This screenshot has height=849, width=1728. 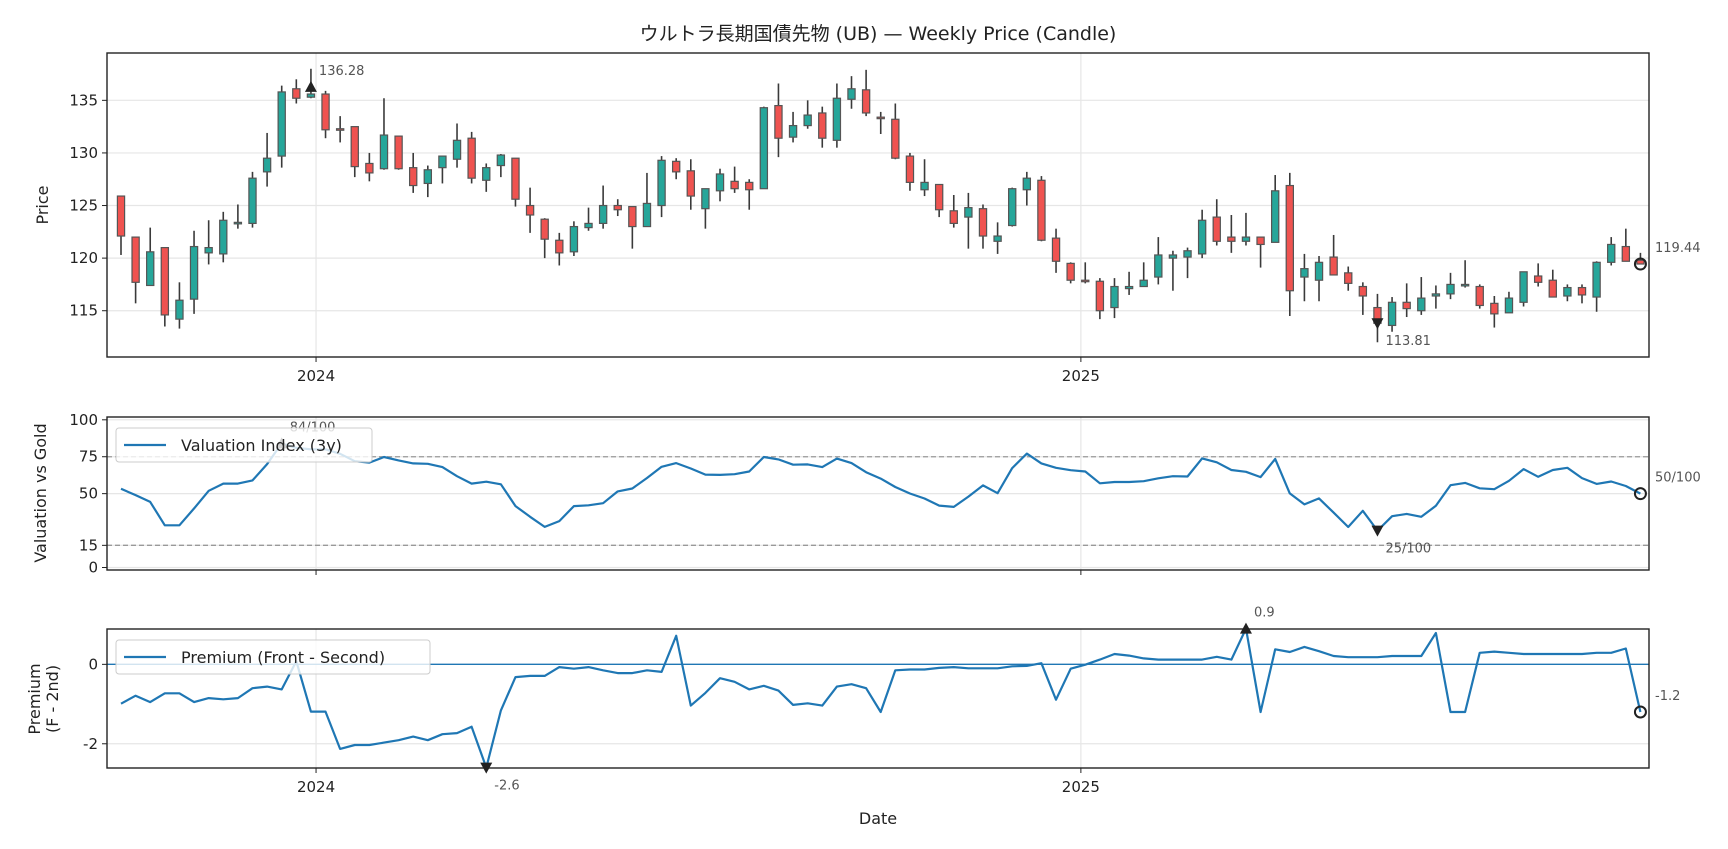 I want to click on premium-axis-label-line1: Premium, so click(x=34, y=698).